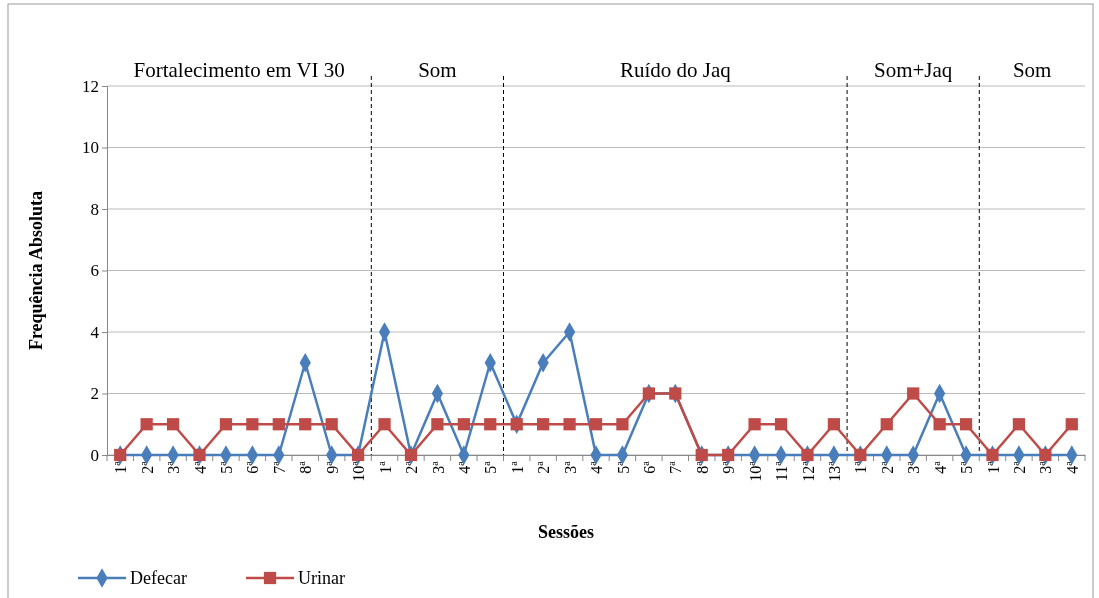 Image resolution: width=1099 pixels, height=598 pixels. What do you see at coordinates (95, 332) in the screenshot?
I see `y-tick-label: 4` at bounding box center [95, 332].